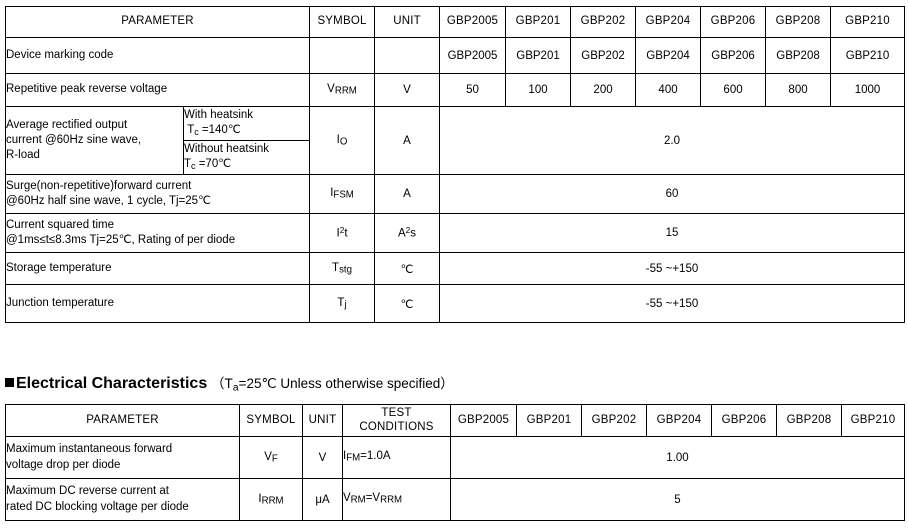  I want to click on cell-symbol-ifsm: IFSM, so click(342, 194).